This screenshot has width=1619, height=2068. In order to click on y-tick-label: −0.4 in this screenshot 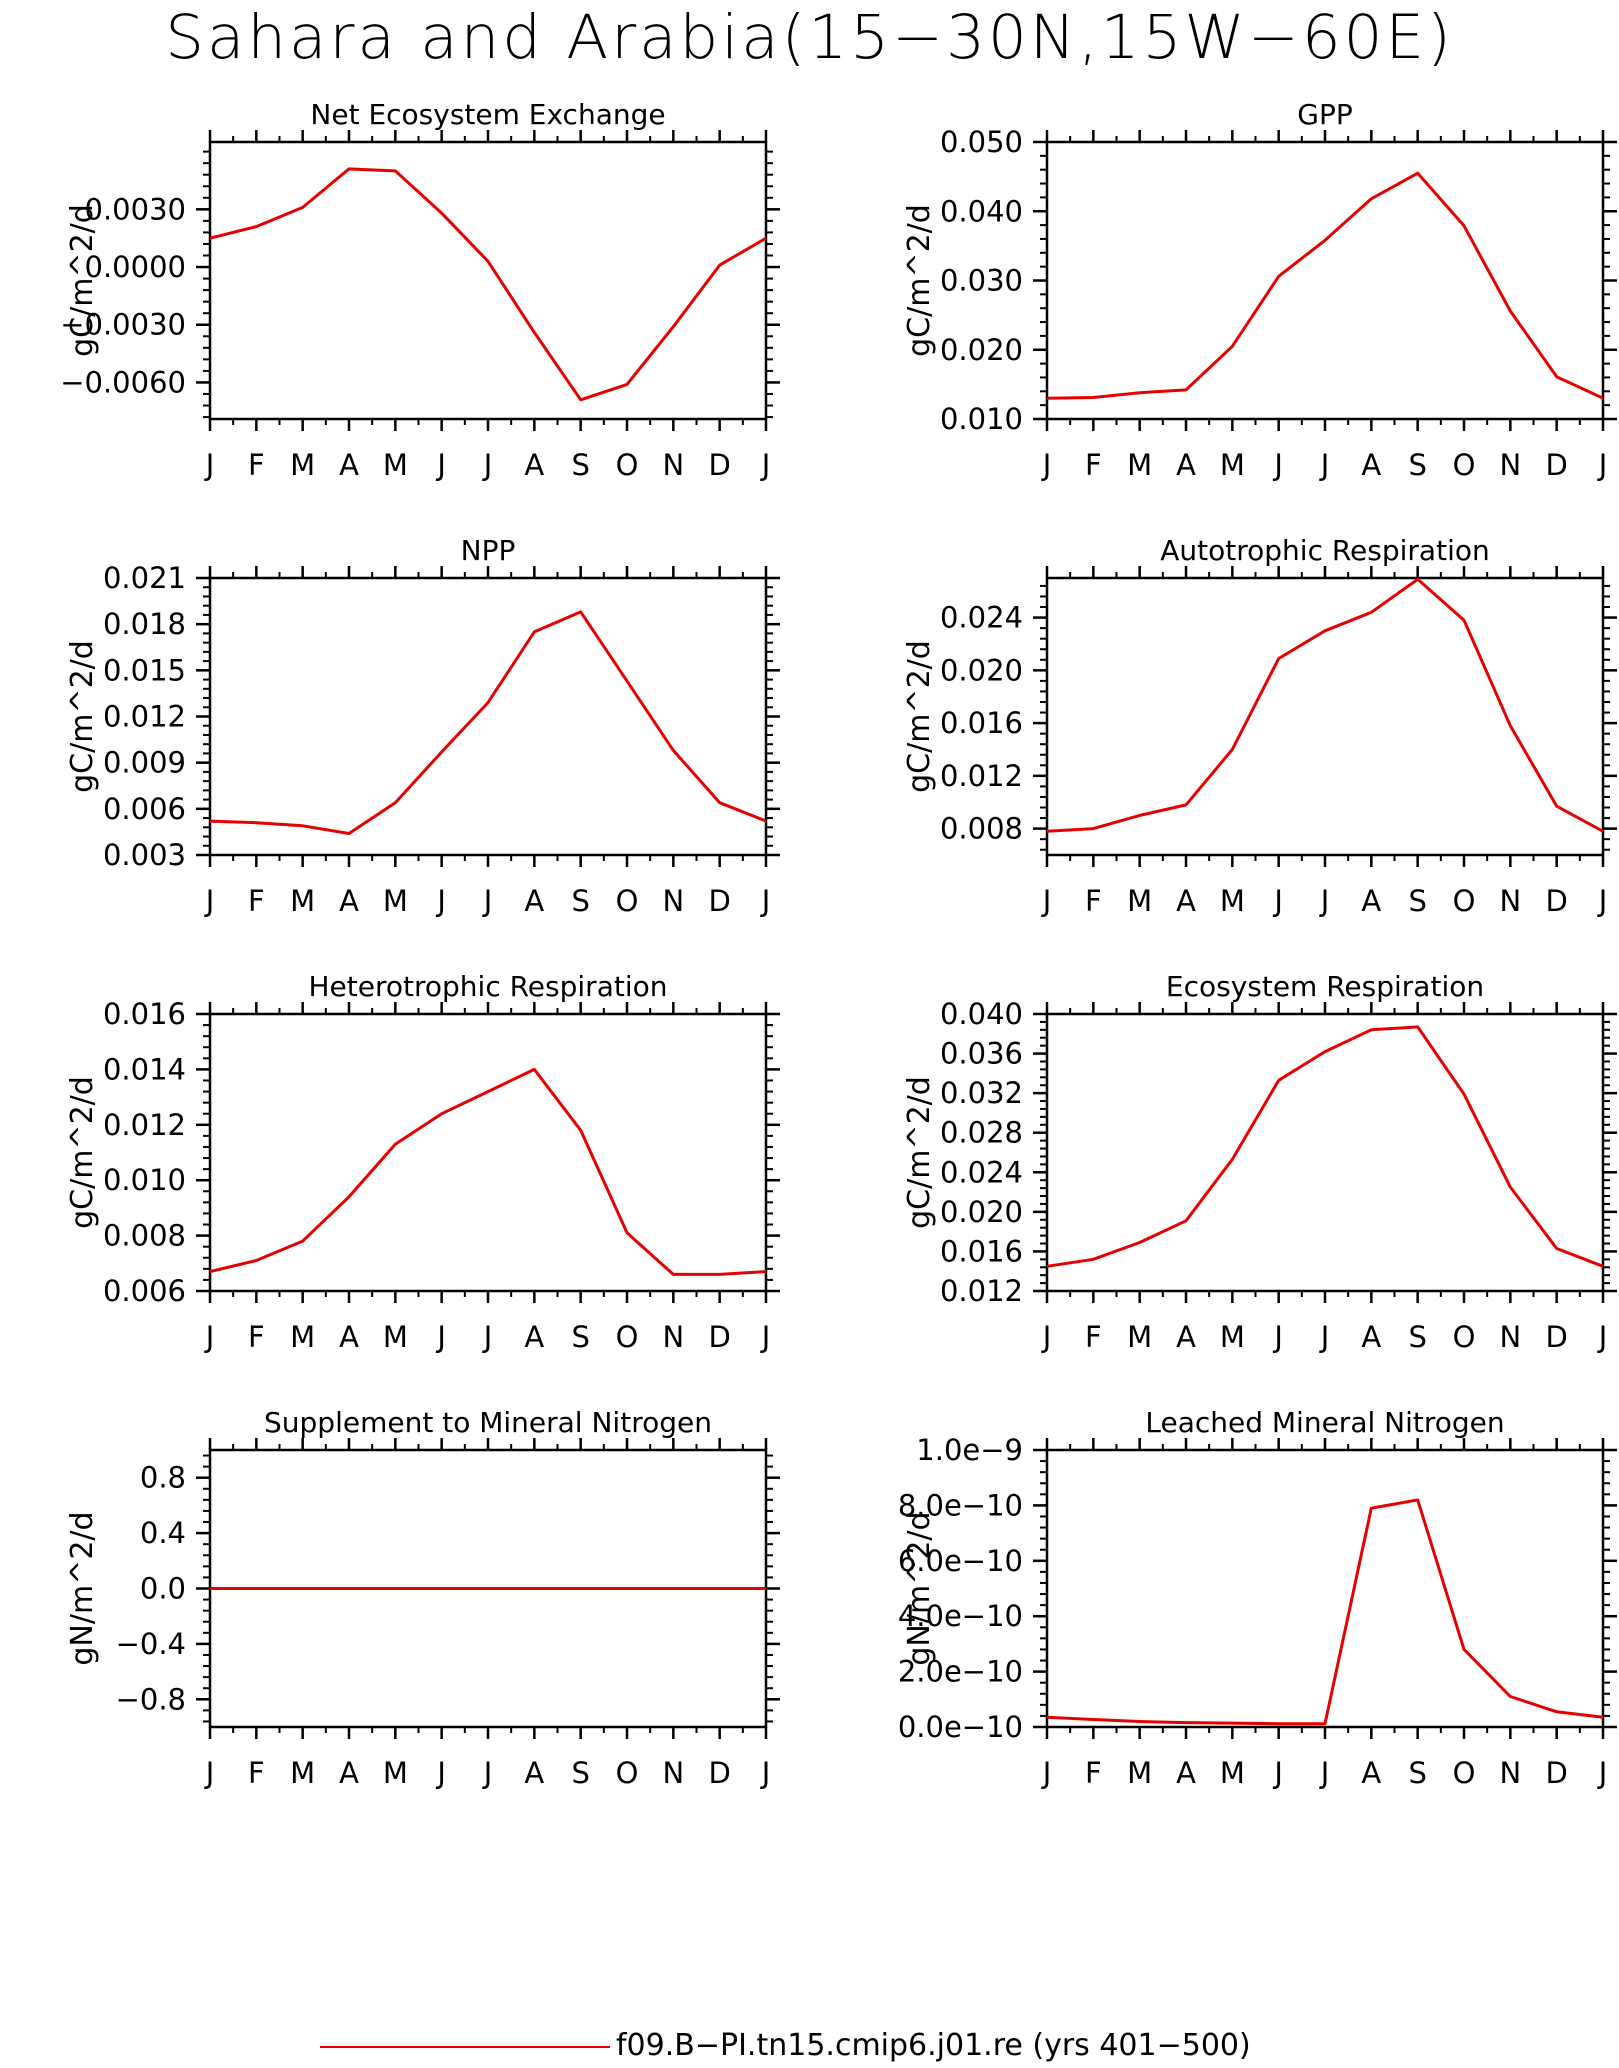, I will do `click(151, 1644)`.